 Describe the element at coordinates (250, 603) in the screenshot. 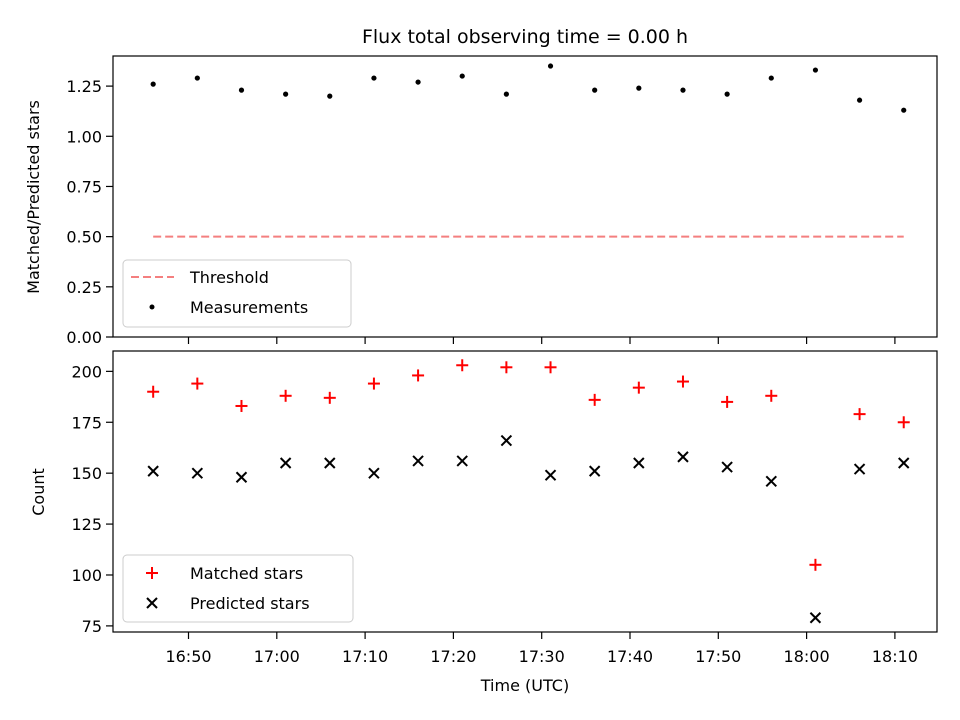

I see `legend-predicted-label: Predicted stars` at that location.